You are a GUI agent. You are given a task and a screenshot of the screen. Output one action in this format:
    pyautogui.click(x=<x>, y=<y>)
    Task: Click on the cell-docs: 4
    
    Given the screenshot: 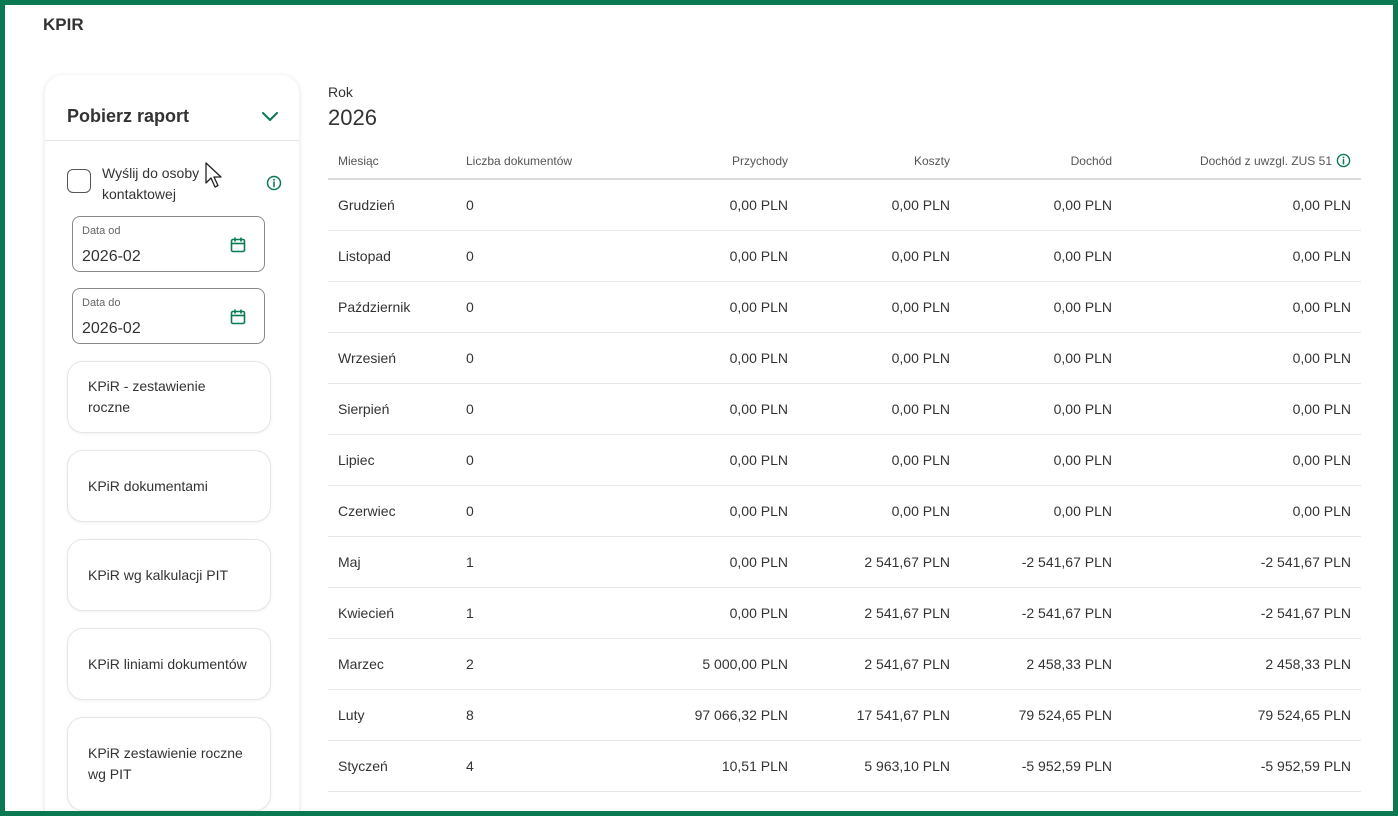 What is the action you would take?
    pyautogui.click(x=552, y=766)
    